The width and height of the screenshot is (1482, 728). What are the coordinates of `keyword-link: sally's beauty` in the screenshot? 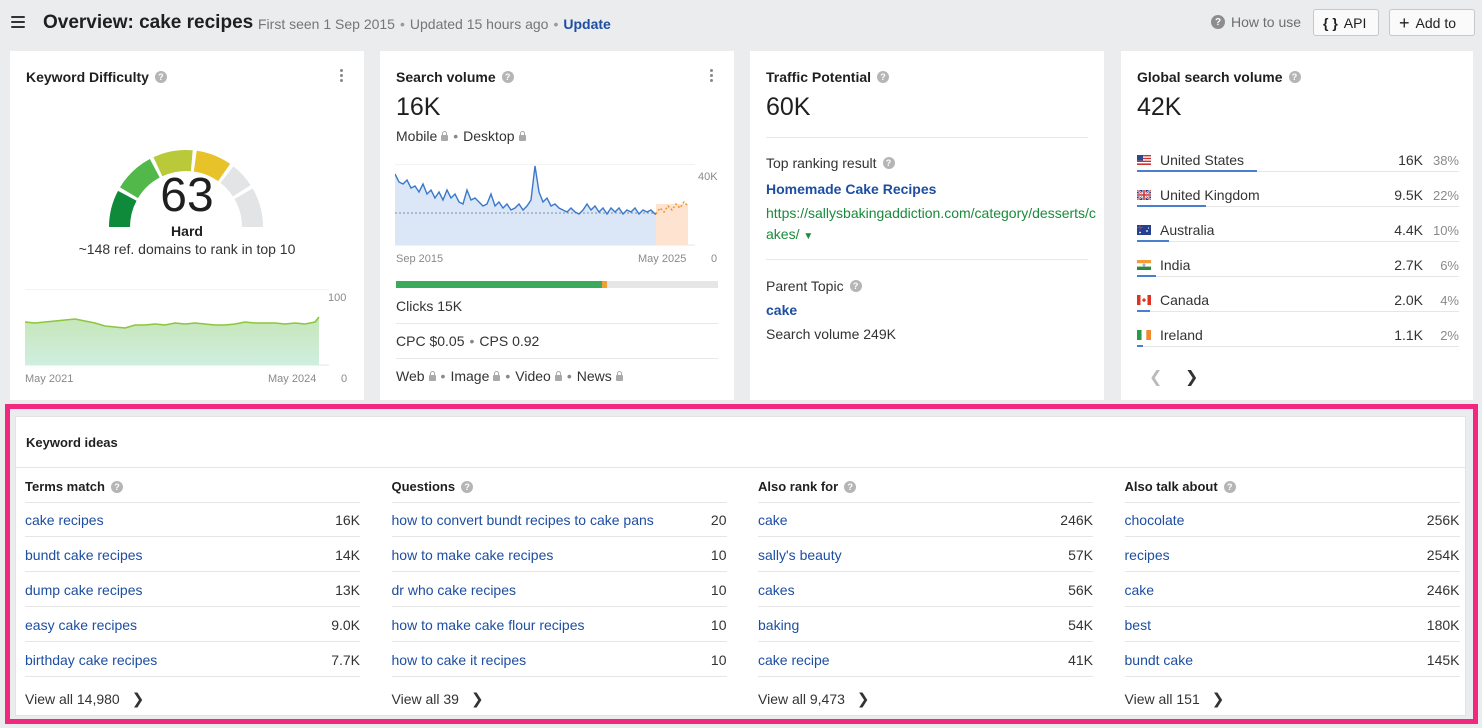 It's located at (800, 555).